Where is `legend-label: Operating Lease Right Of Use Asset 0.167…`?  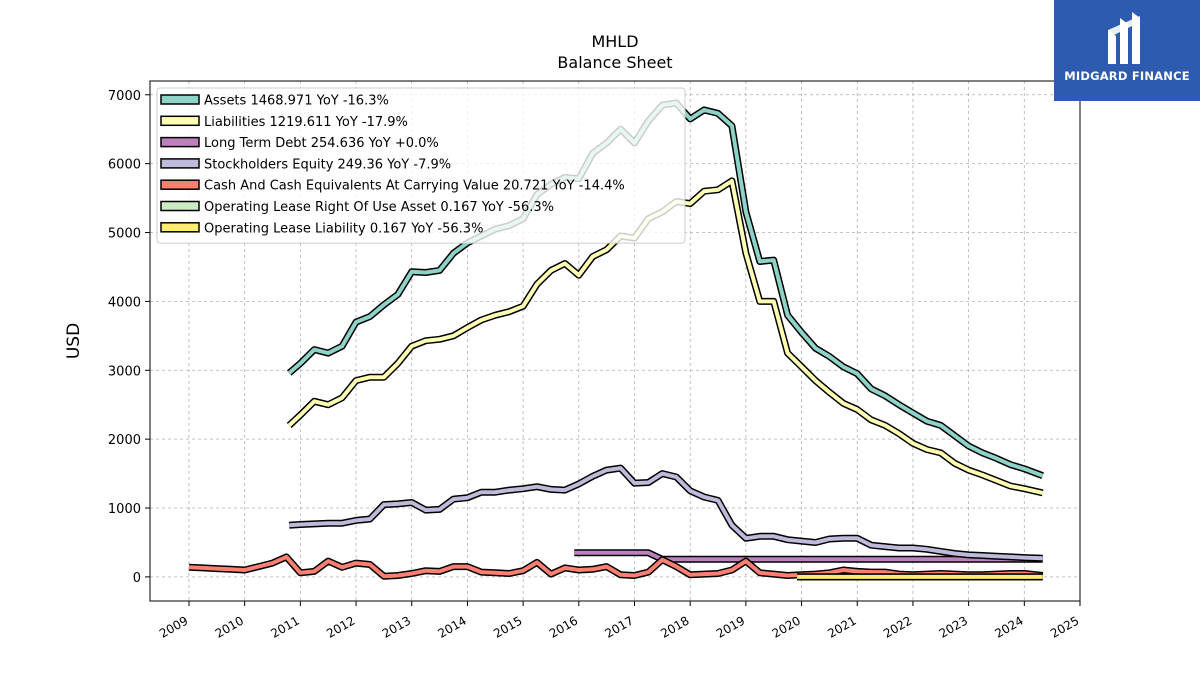 legend-label: Operating Lease Right Of Use Asset 0.167… is located at coordinates (379, 207).